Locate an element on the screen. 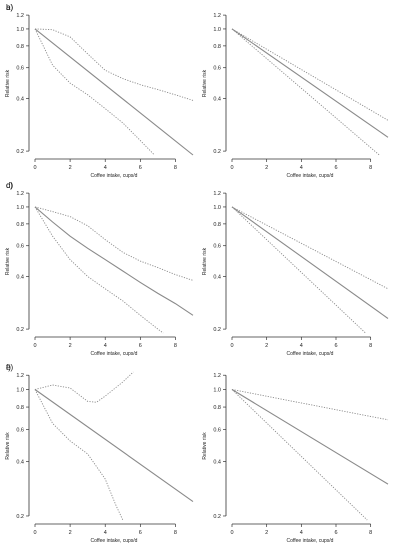  panel-label: b) is located at coordinates (9, 7).